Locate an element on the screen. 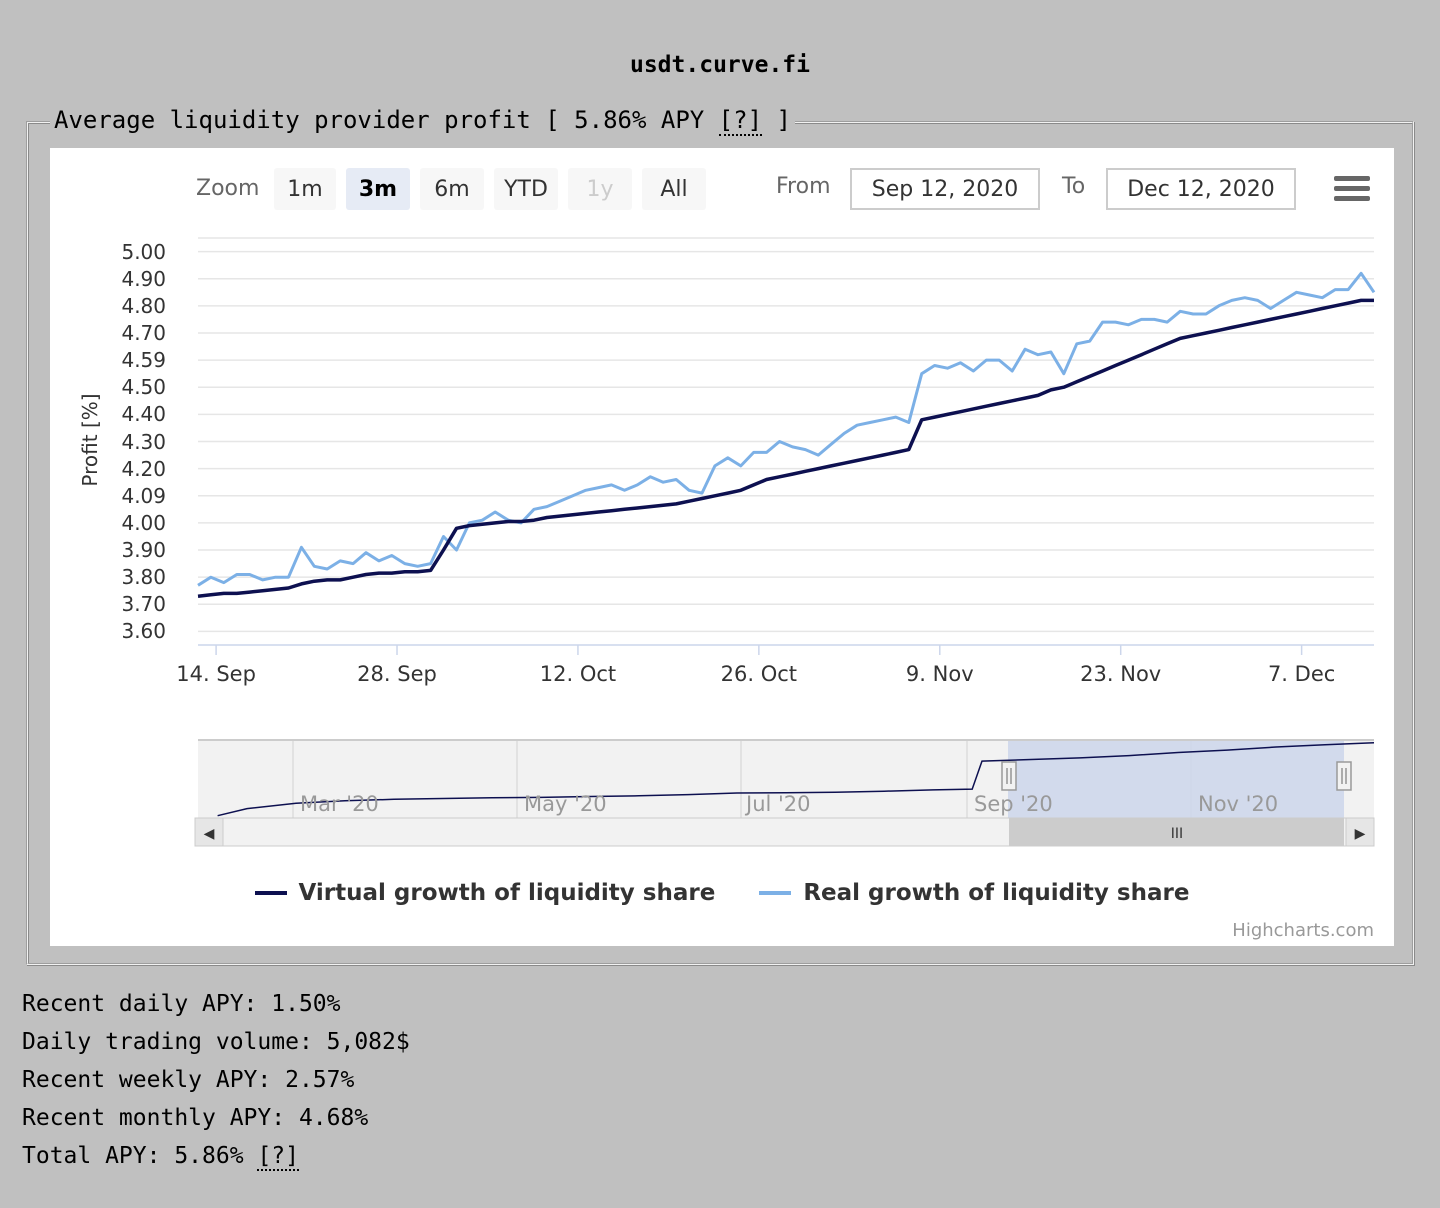 This screenshot has width=1440, height=1208. legend-swatch-real is located at coordinates (775, 893).